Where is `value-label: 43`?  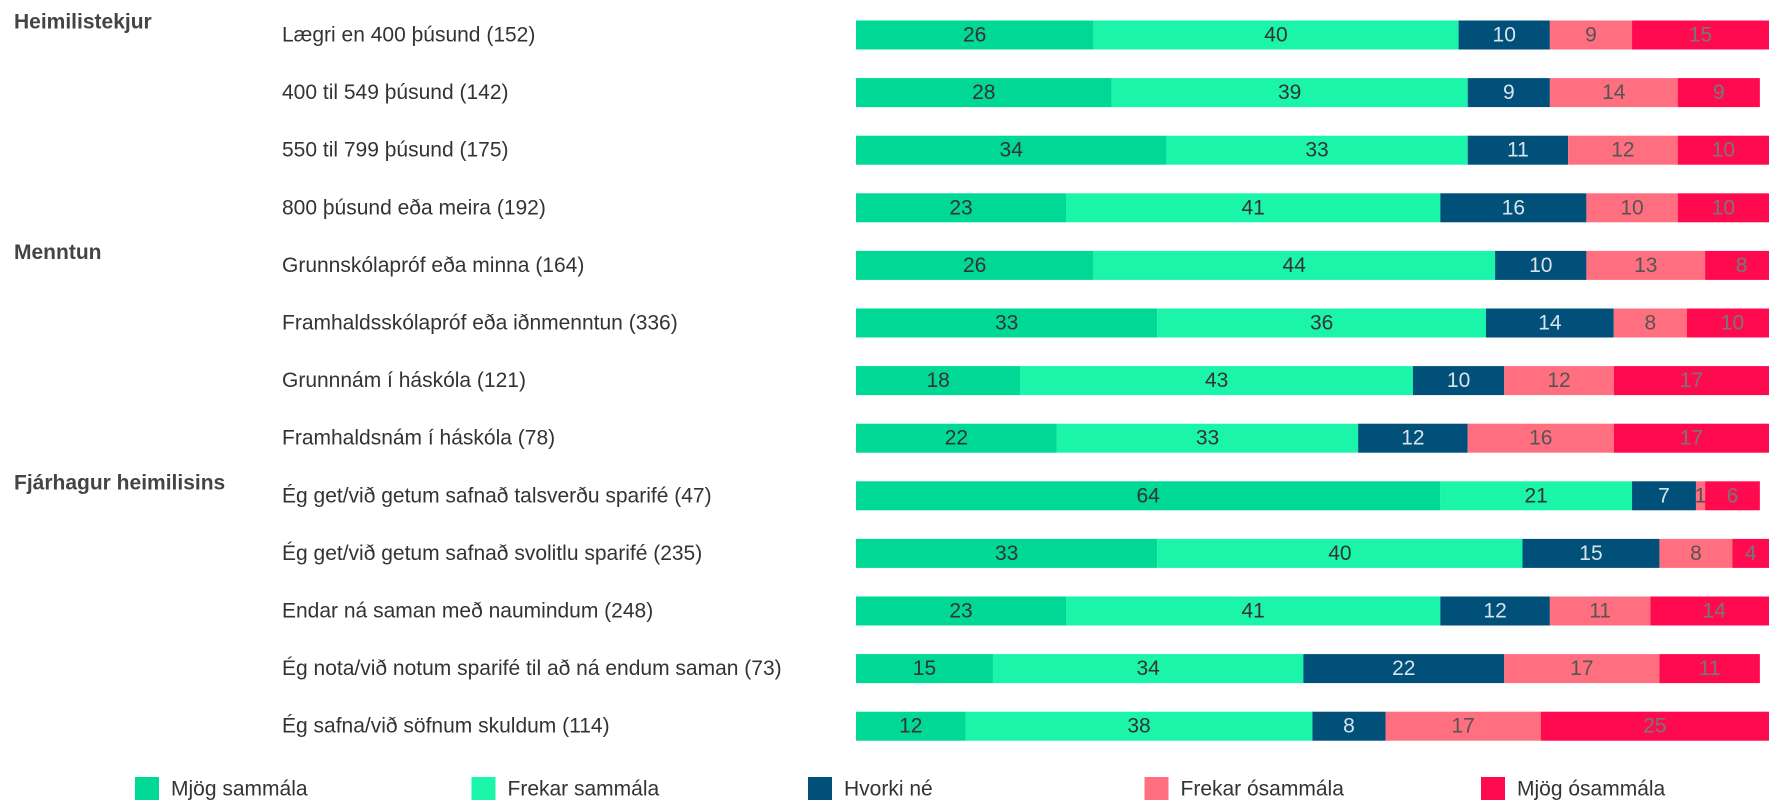 value-label: 43 is located at coordinates (1216, 380).